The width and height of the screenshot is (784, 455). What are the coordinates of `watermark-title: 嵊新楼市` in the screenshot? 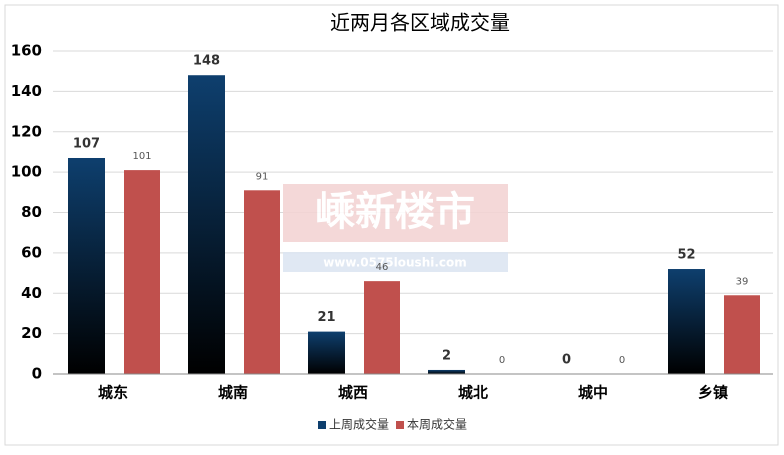 It's located at (395, 211).